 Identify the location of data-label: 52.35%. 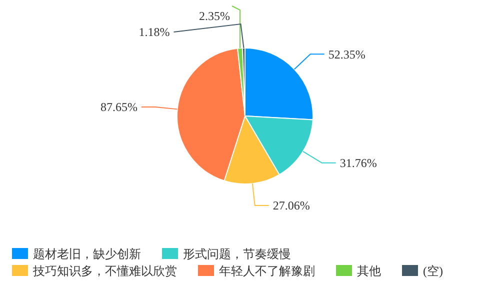
(347, 54).